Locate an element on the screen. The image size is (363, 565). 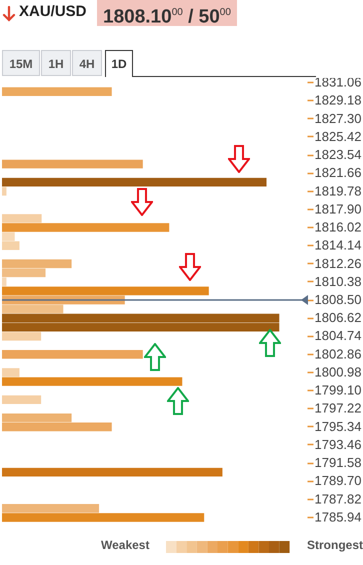
text: Strongest is located at coordinates (335, 545).